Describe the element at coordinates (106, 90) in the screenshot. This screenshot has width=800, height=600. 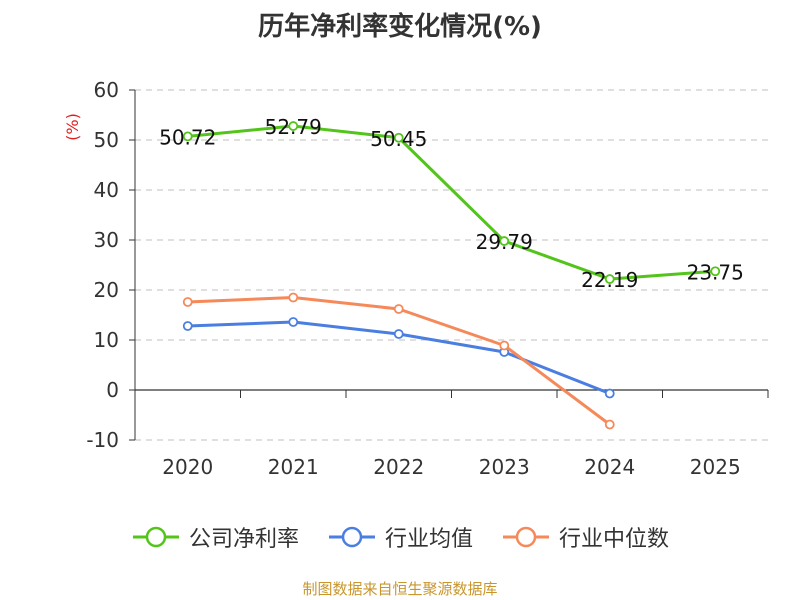
I see `y-tick-label: 60` at that location.